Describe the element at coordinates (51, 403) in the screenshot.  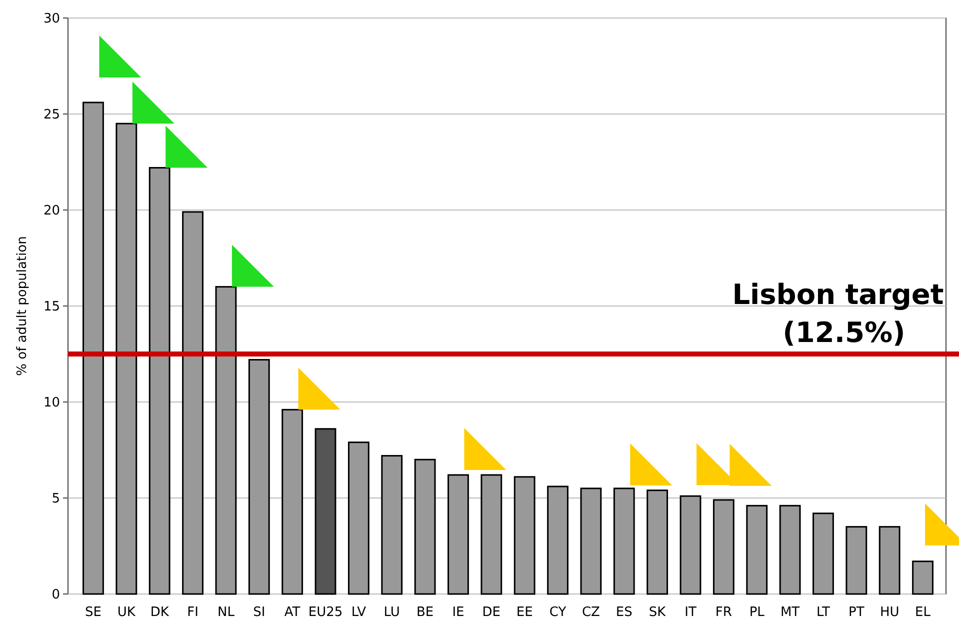
I see `y-tick-label: 10` at that location.